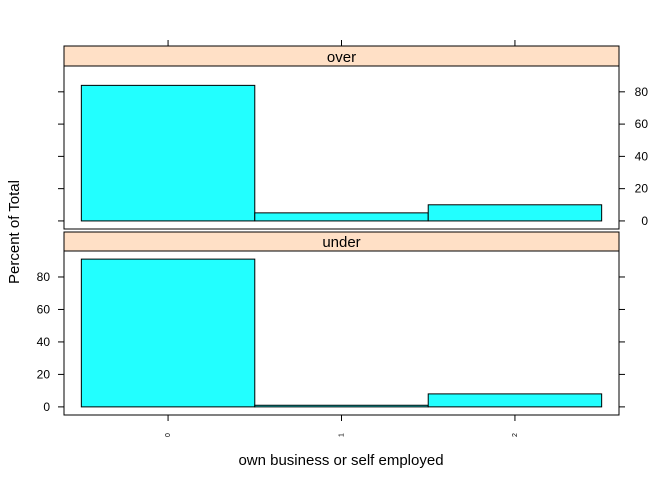 The height and width of the screenshot is (480, 672). I want to click on y-tick-label-under-20: 20, so click(44, 374).